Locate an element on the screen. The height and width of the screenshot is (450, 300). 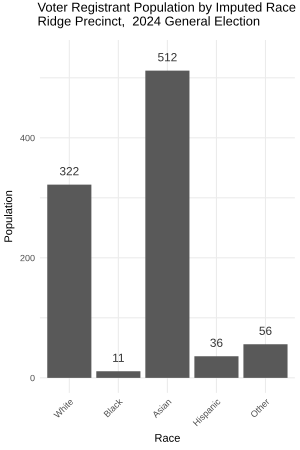
data-label: 56 is located at coordinates (265, 330).